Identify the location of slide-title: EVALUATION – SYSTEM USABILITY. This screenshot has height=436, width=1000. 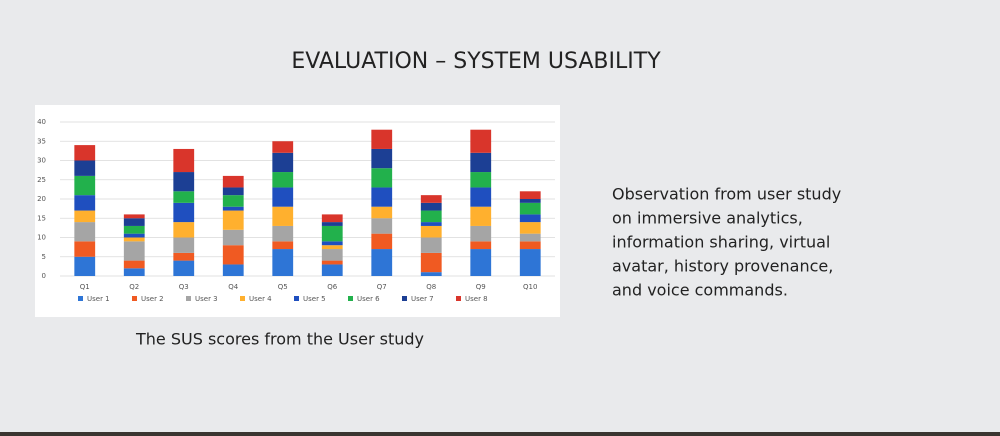
(476, 61).